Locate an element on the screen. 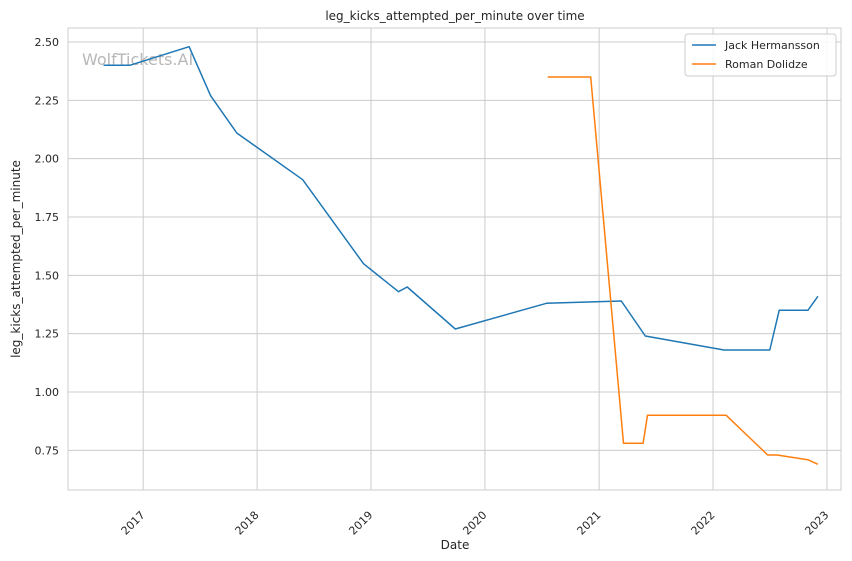 The image size is (852, 561). y-tick-label-2.00: 2.00 is located at coordinates (47, 159).